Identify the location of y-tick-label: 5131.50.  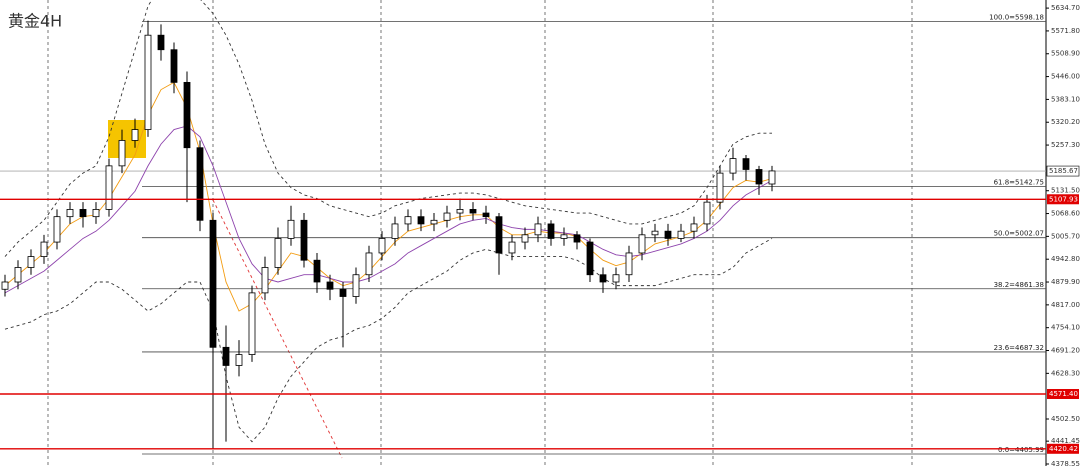
(1065, 191).